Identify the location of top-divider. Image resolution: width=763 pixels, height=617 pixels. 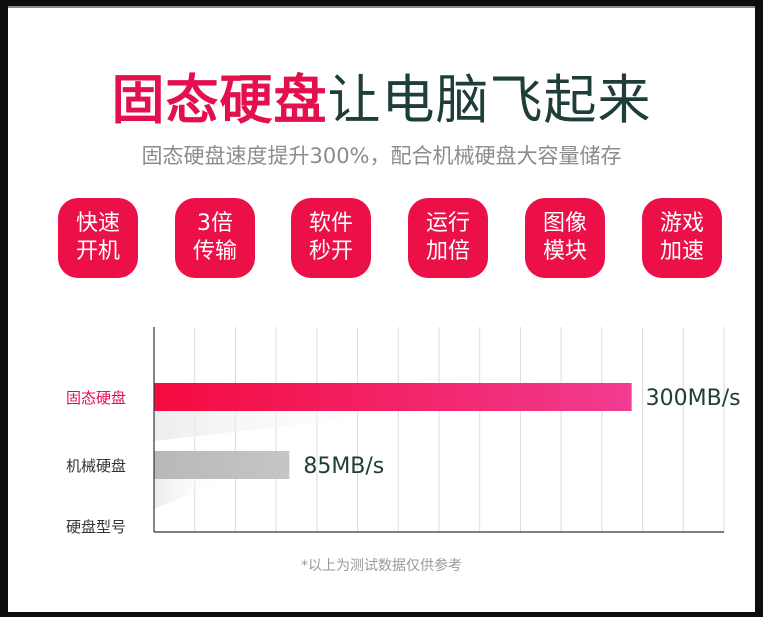
(381, 7).